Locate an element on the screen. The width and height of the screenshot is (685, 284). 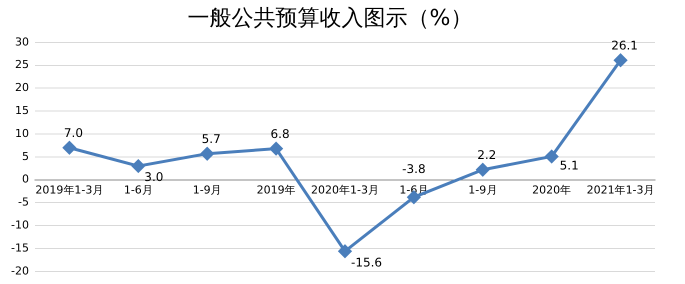
y-tick-label: 25 is located at coordinates (21, 65).